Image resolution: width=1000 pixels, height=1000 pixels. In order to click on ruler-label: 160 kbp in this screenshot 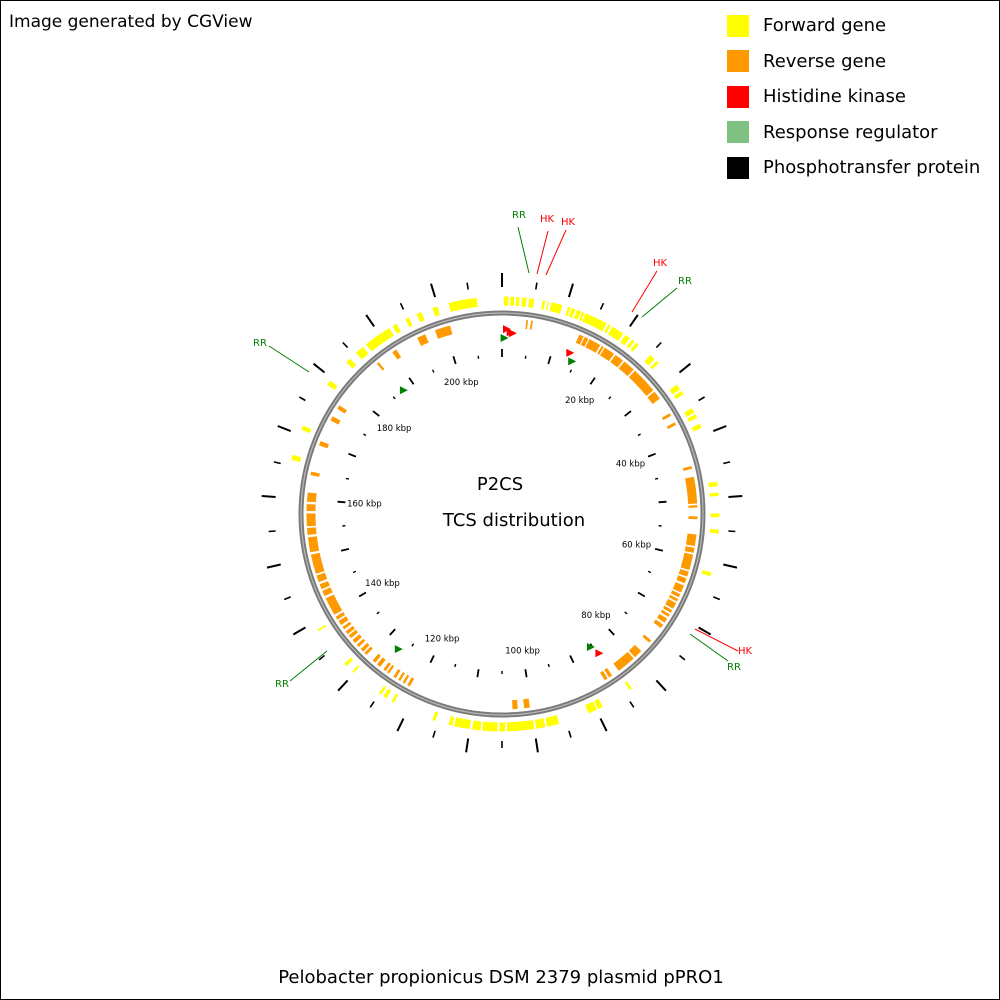, I will do `click(364, 505)`.